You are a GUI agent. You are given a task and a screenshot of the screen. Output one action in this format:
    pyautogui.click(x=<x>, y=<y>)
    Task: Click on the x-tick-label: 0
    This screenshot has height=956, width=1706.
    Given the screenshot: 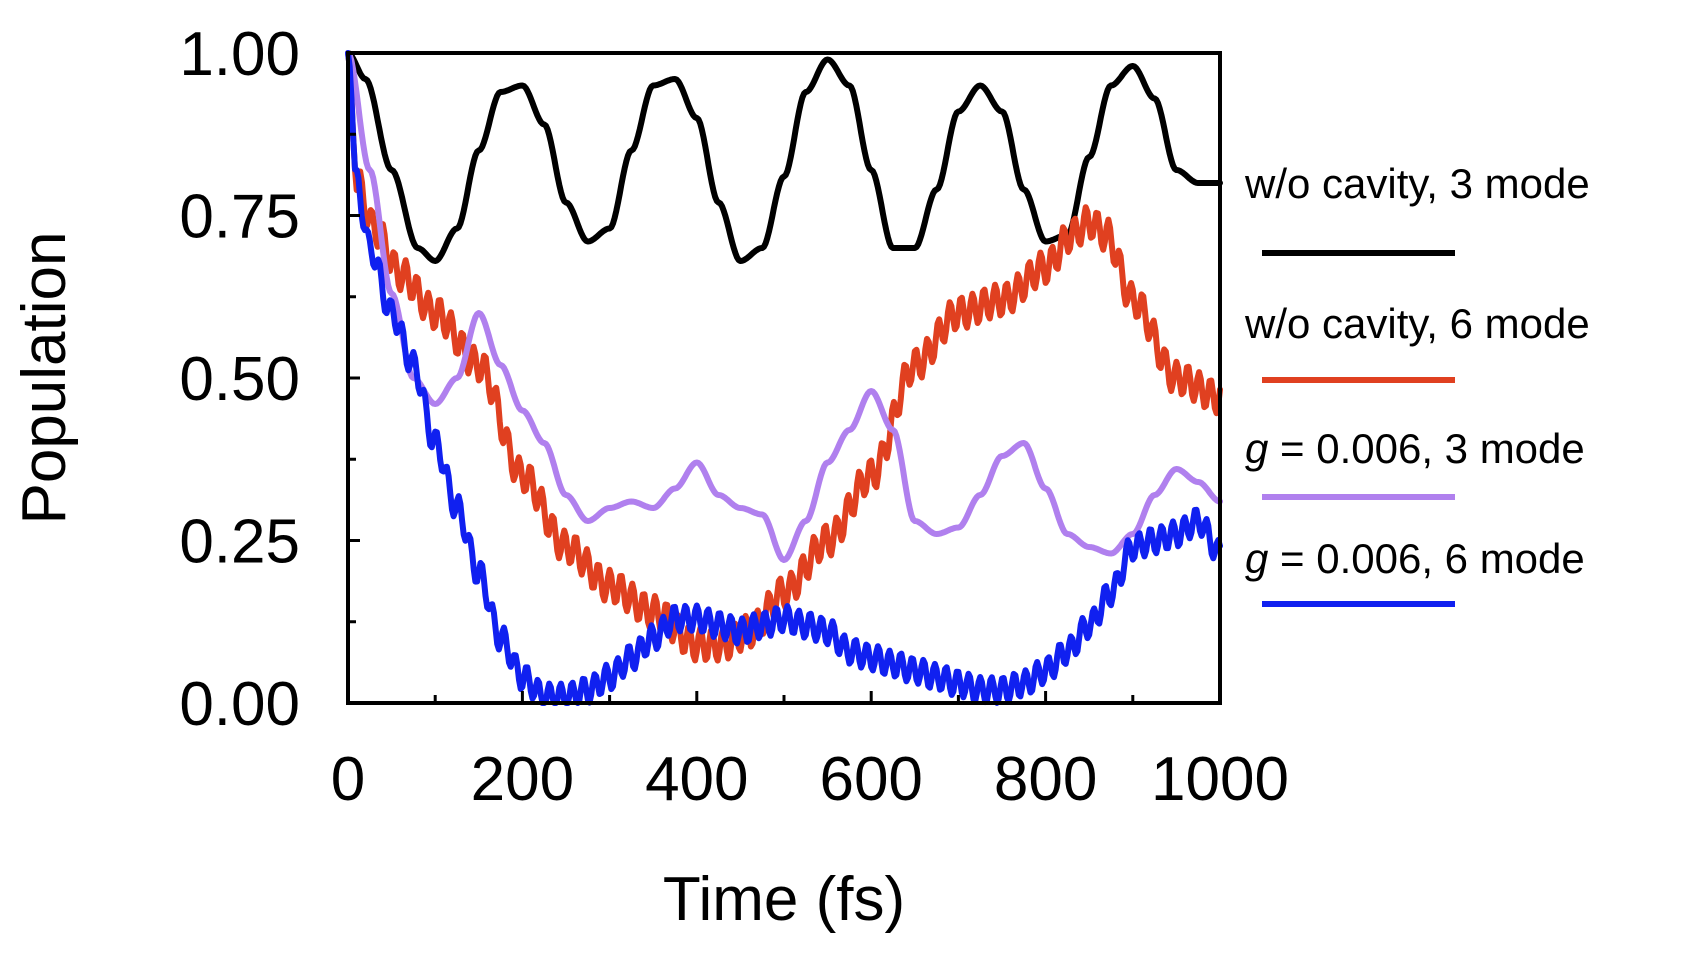 What is the action you would take?
    pyautogui.click(x=348, y=779)
    